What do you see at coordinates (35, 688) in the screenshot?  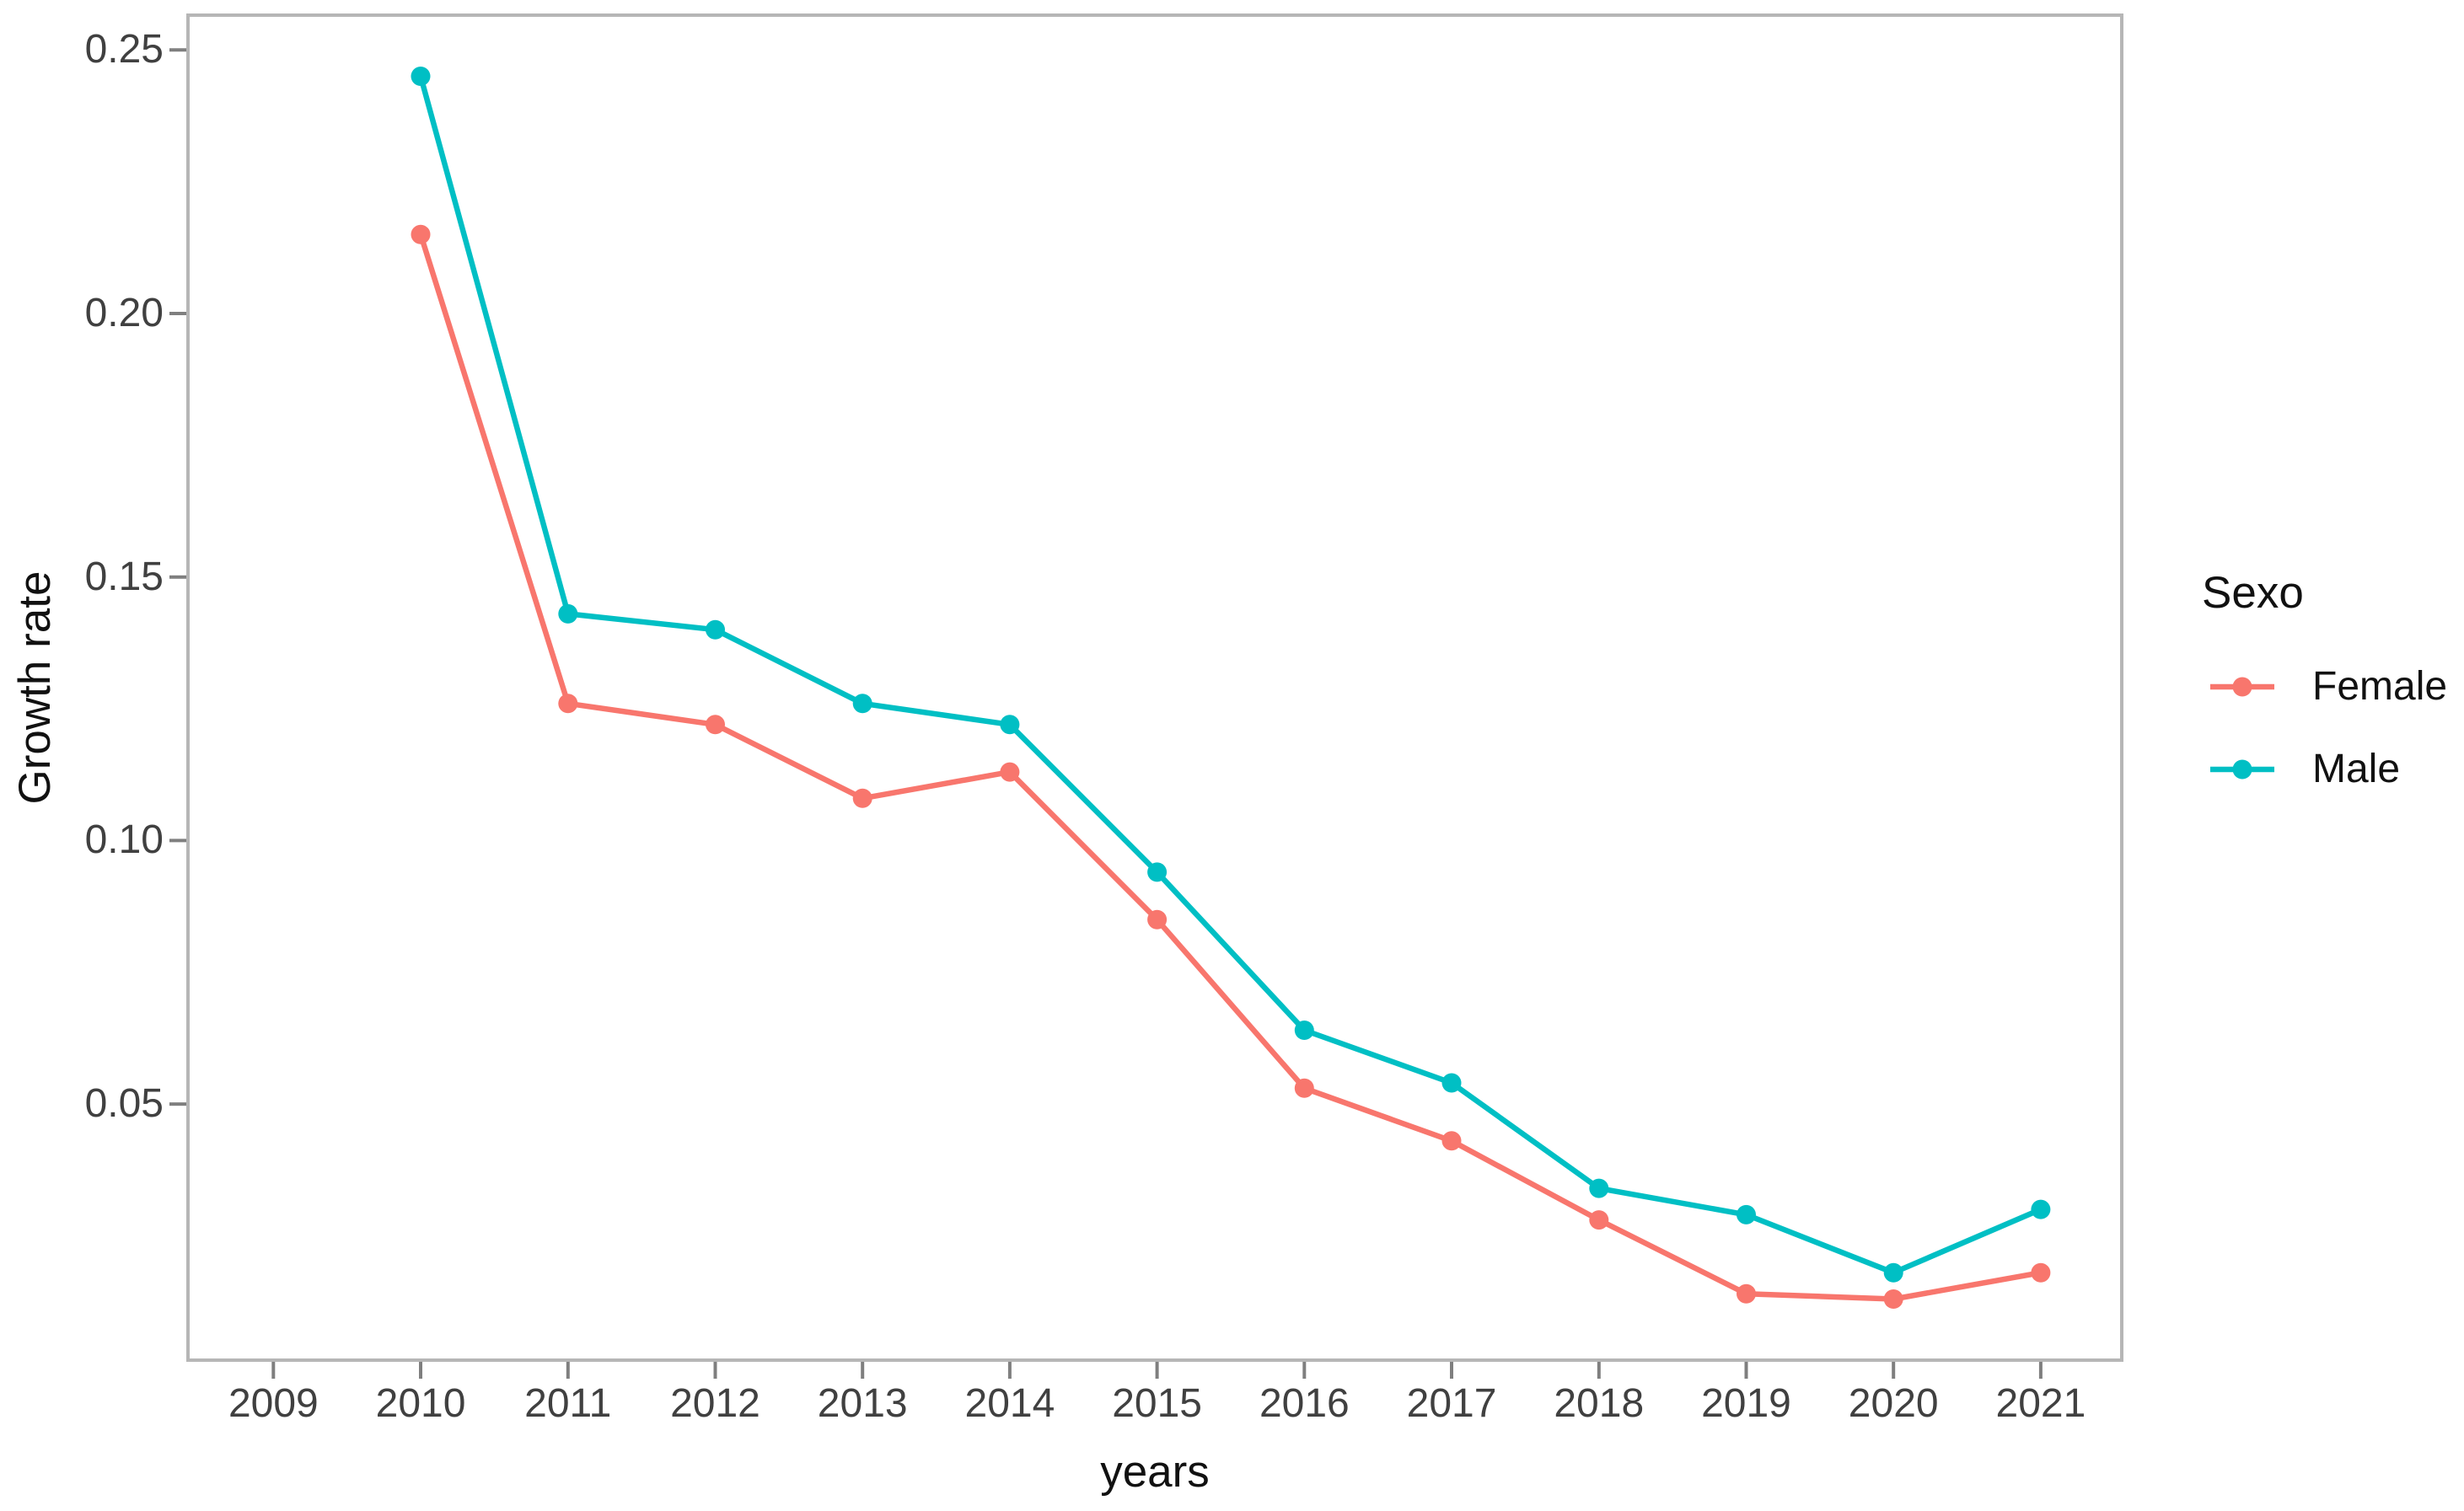 I see `y-axis-title: Growth rate` at bounding box center [35, 688].